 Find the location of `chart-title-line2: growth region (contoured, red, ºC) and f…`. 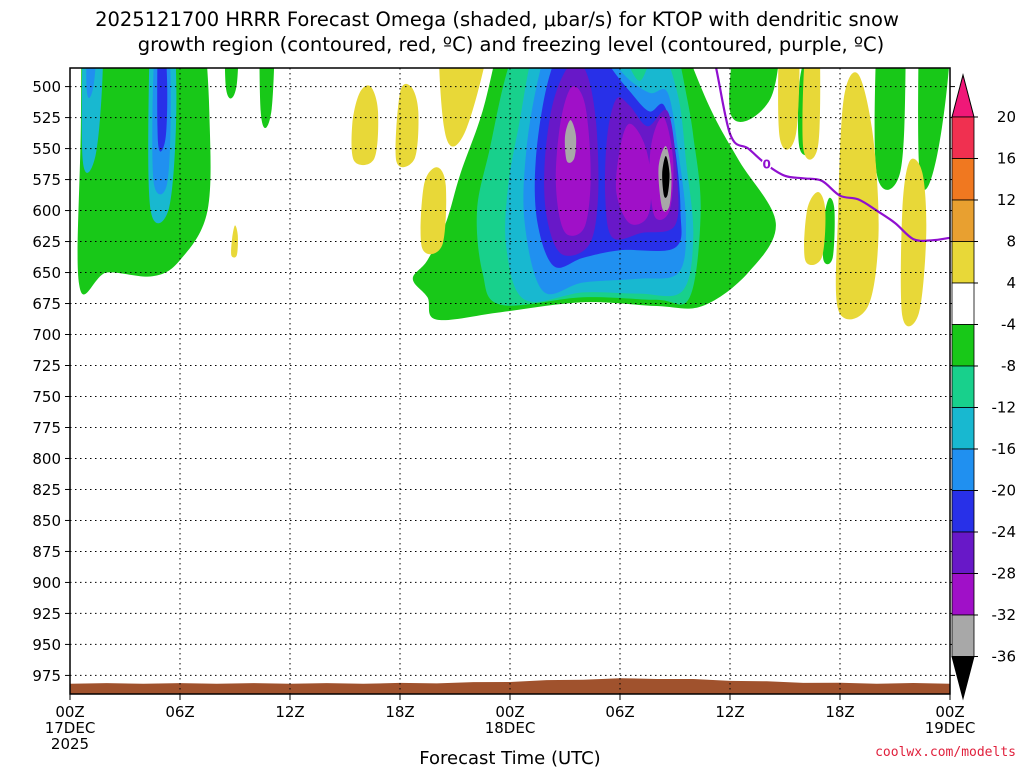

chart-title-line2: growth region (contoured, red, ºC) and f… is located at coordinates (511, 44).